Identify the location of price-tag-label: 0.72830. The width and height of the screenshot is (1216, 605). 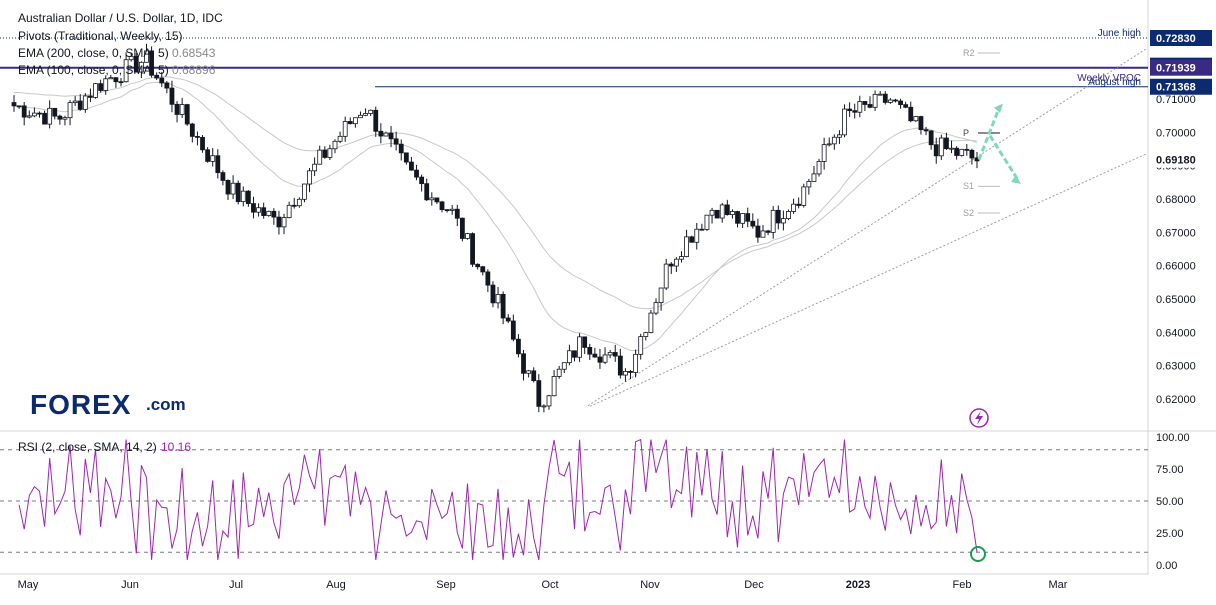
(1176, 39).